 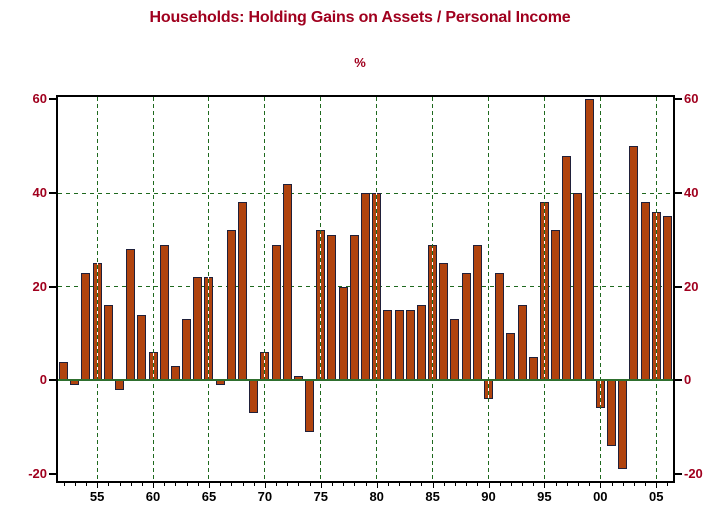 What do you see at coordinates (343, 333) in the screenshot?
I see `bar-1977` at bounding box center [343, 333].